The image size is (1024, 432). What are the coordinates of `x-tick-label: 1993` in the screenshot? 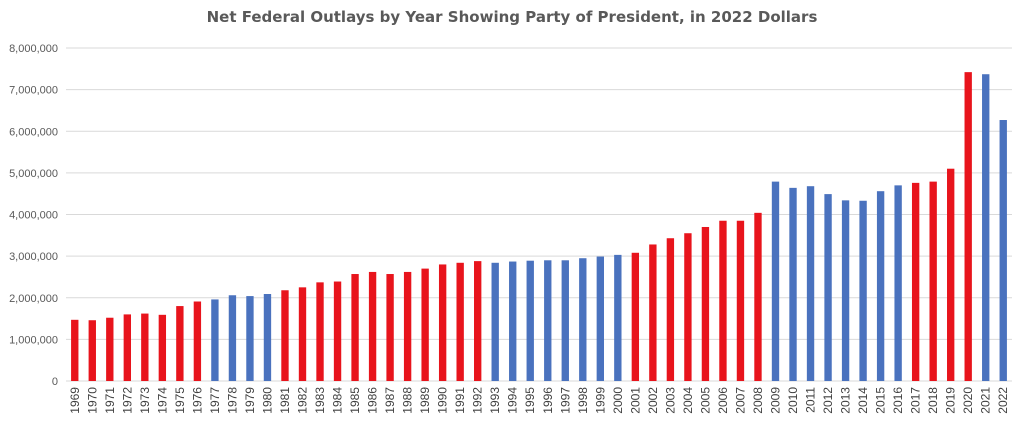 It's located at (495, 400).